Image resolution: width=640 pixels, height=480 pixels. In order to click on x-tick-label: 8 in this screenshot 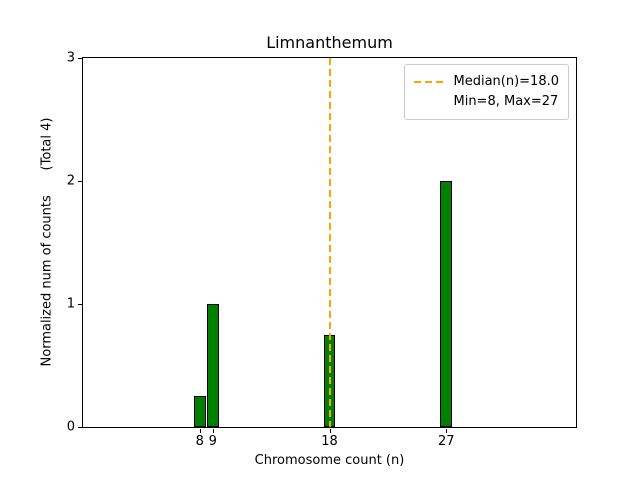, I will do `click(199, 441)`.